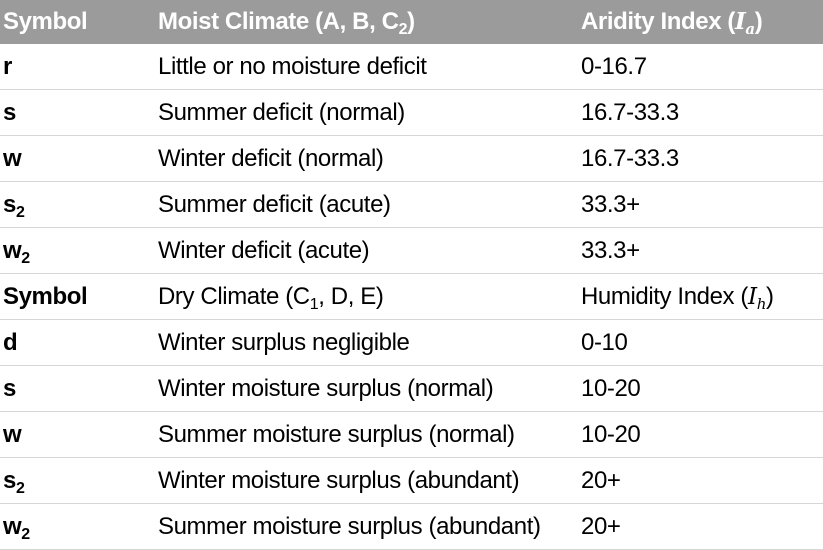 This screenshot has height=550, width=823. What do you see at coordinates (10, 342) in the screenshot?
I see `symbol-text: d` at bounding box center [10, 342].